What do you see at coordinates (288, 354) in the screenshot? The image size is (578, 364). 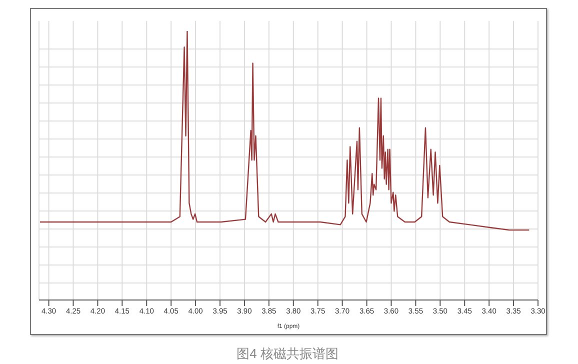 I see `text: 图4 核磁共振谱图` at bounding box center [288, 354].